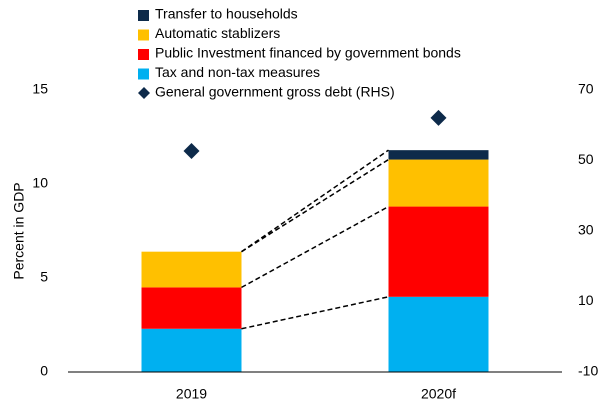 This screenshot has height=406, width=605. I want to click on y2-tick-label: 70, so click(586, 89).